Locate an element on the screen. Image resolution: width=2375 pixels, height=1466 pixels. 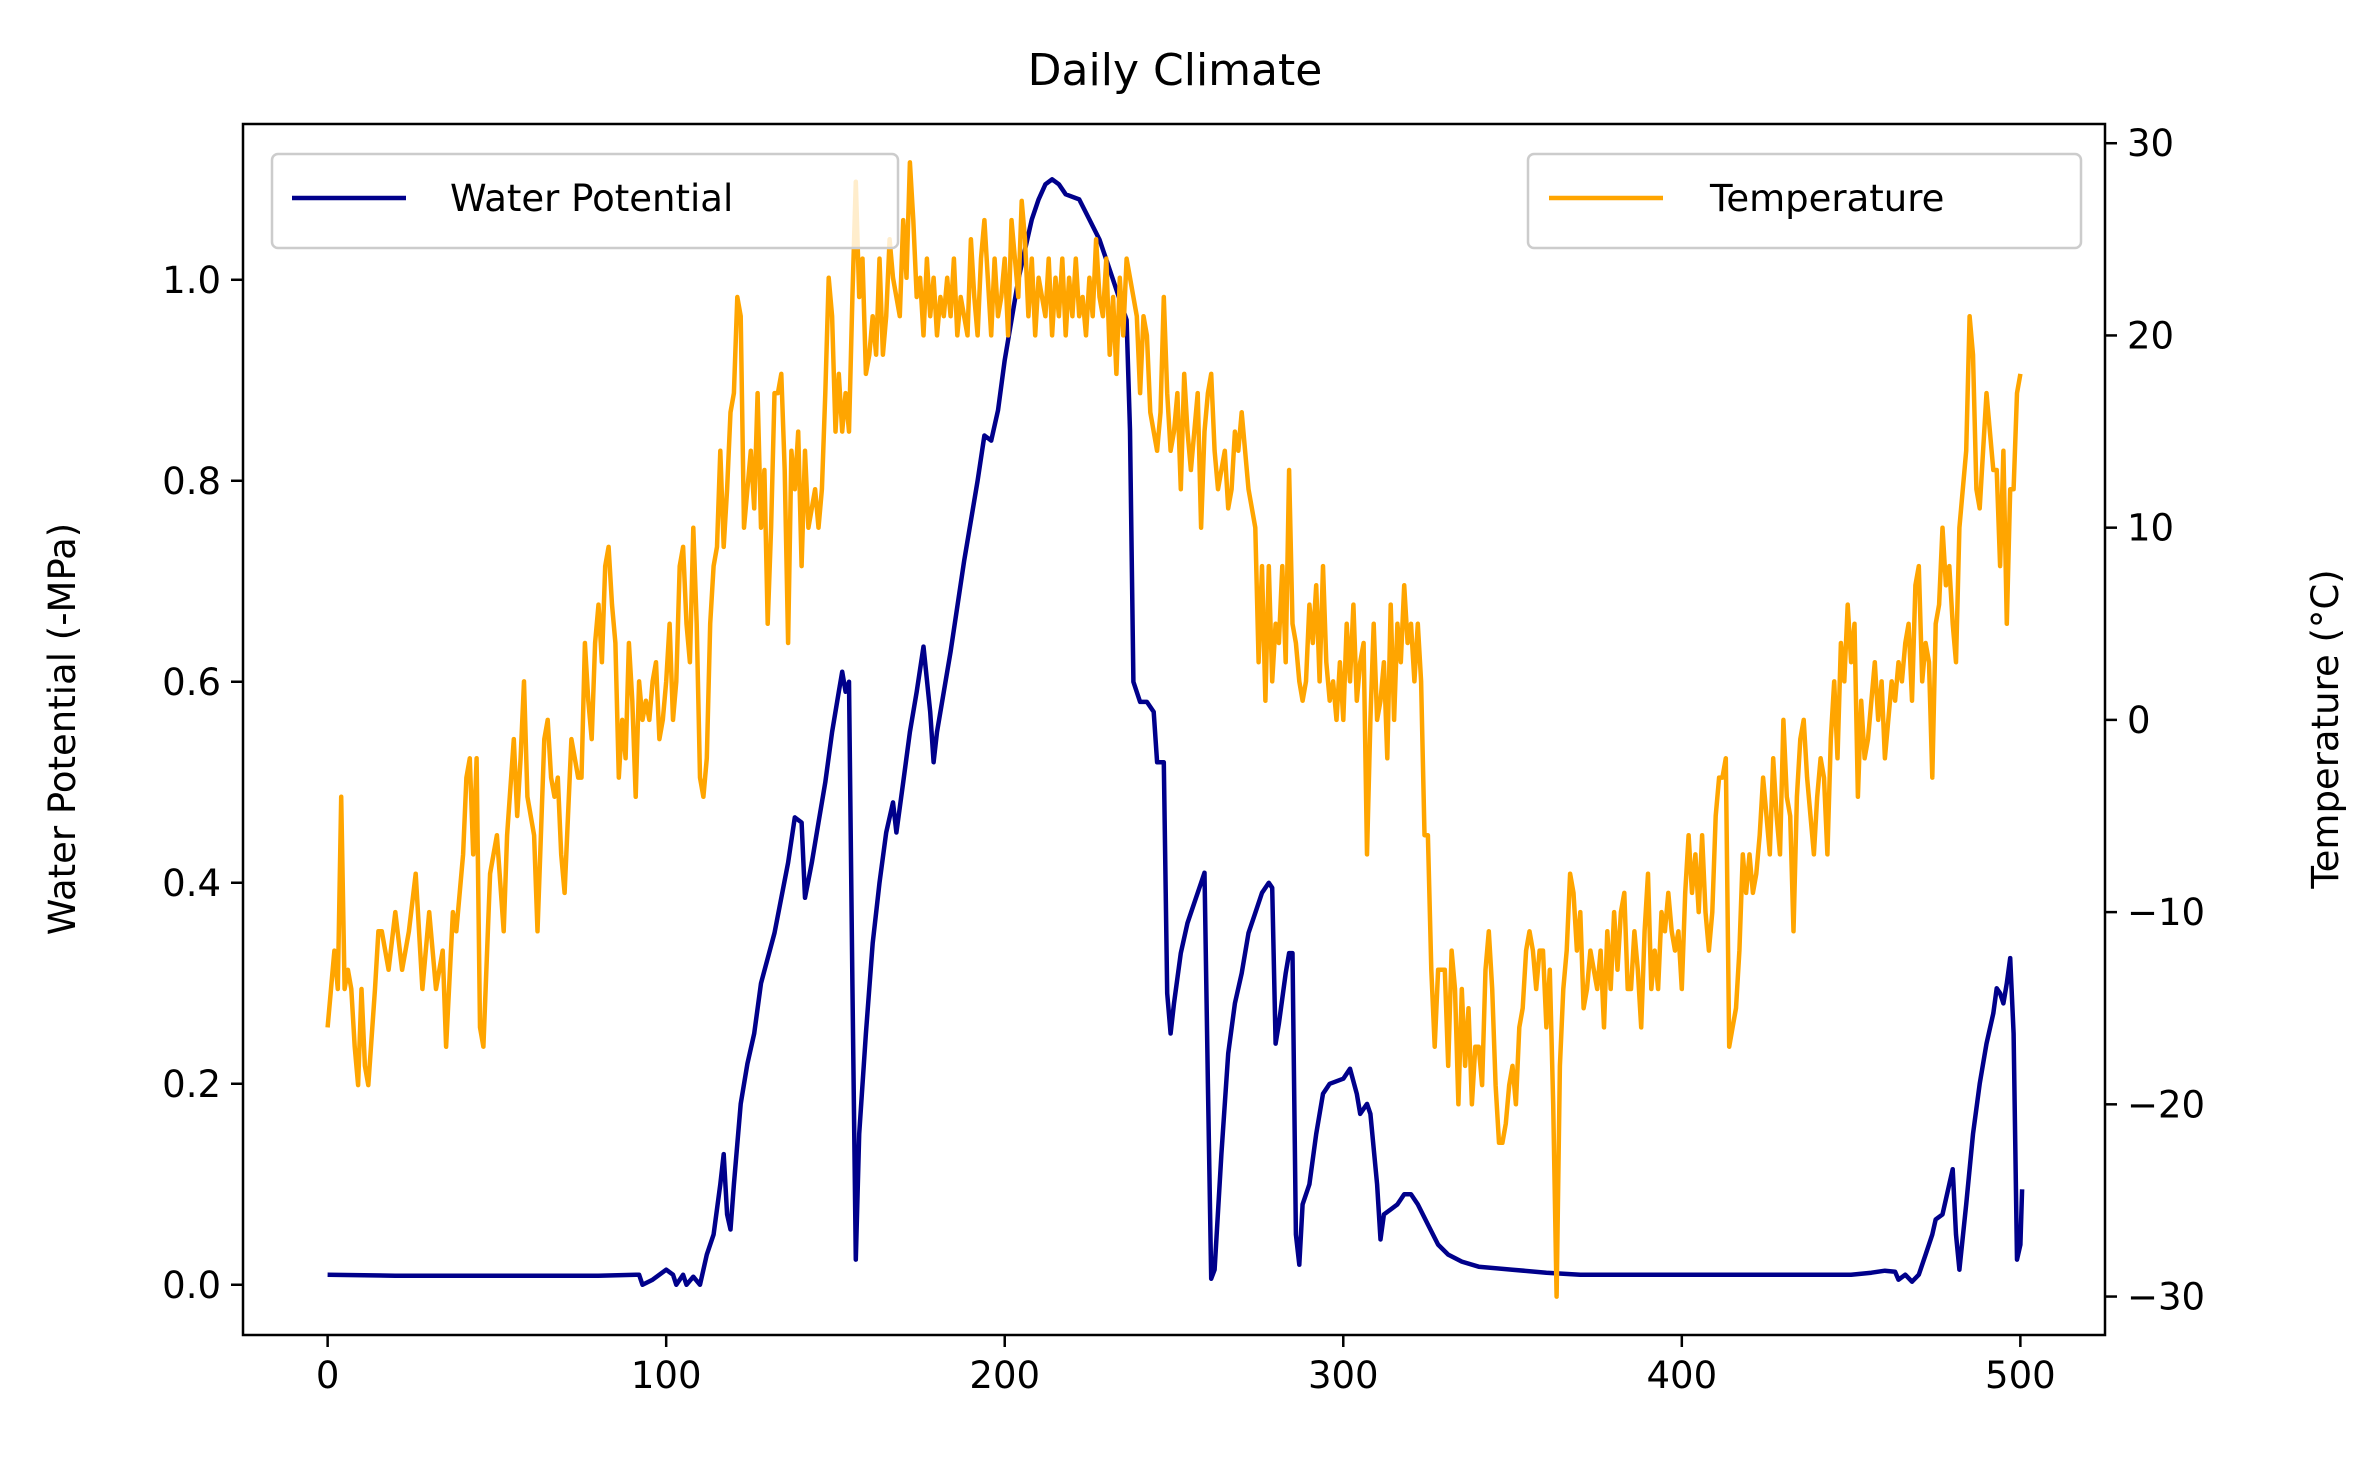
y-axis-right: −30 −20 −10 0 10 20 30 is located at coordinates (2155, 720).